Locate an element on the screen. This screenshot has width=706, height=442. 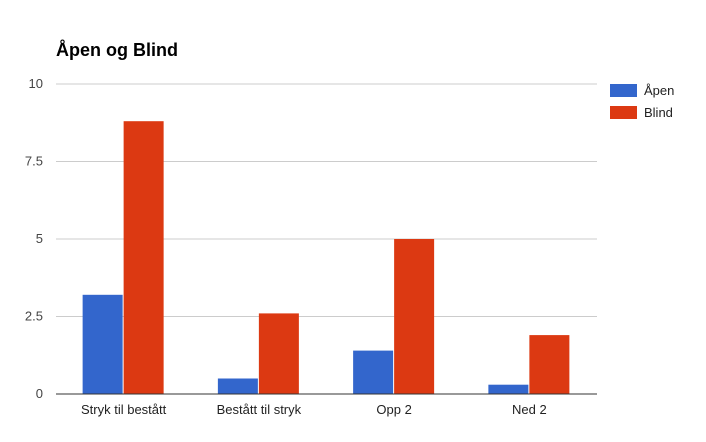
y-tick-label: 2.5 is located at coordinates (34, 316).